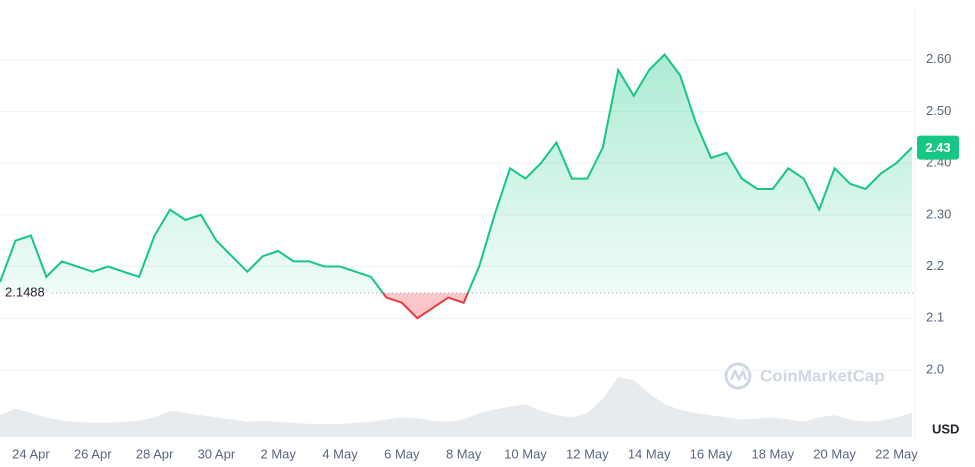  What do you see at coordinates (649, 453) in the screenshot?
I see `x-tick-label: 14 May` at bounding box center [649, 453].